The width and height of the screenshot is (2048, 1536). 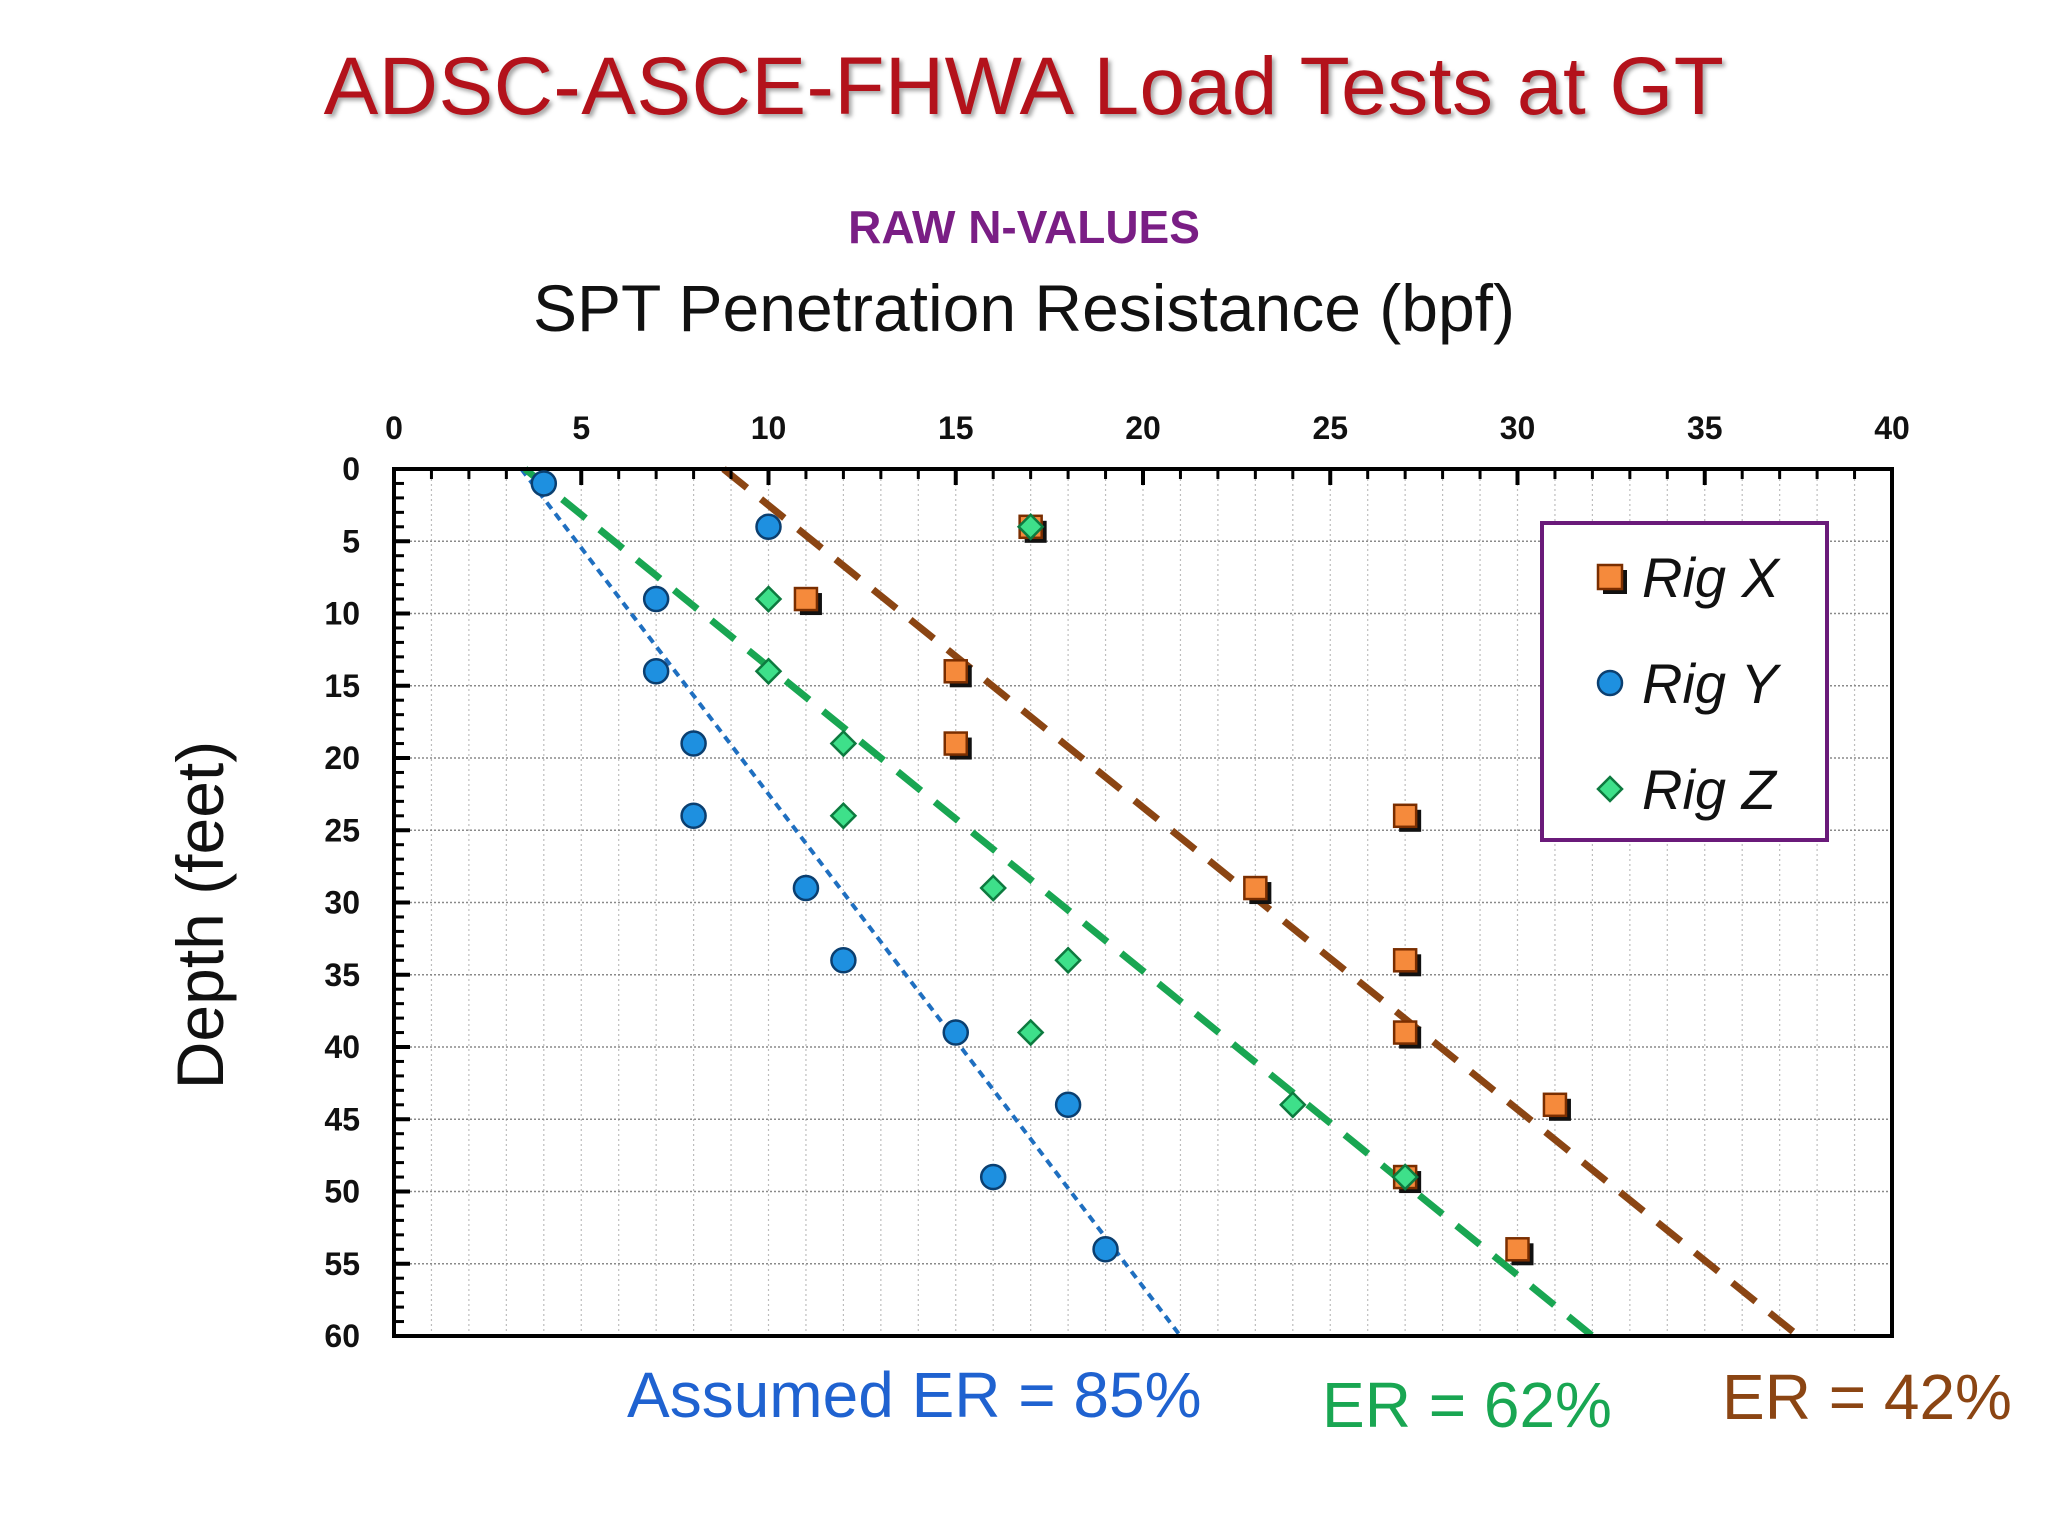 What do you see at coordinates (394, 428) in the screenshot?
I see `x-tick-label: 0` at bounding box center [394, 428].